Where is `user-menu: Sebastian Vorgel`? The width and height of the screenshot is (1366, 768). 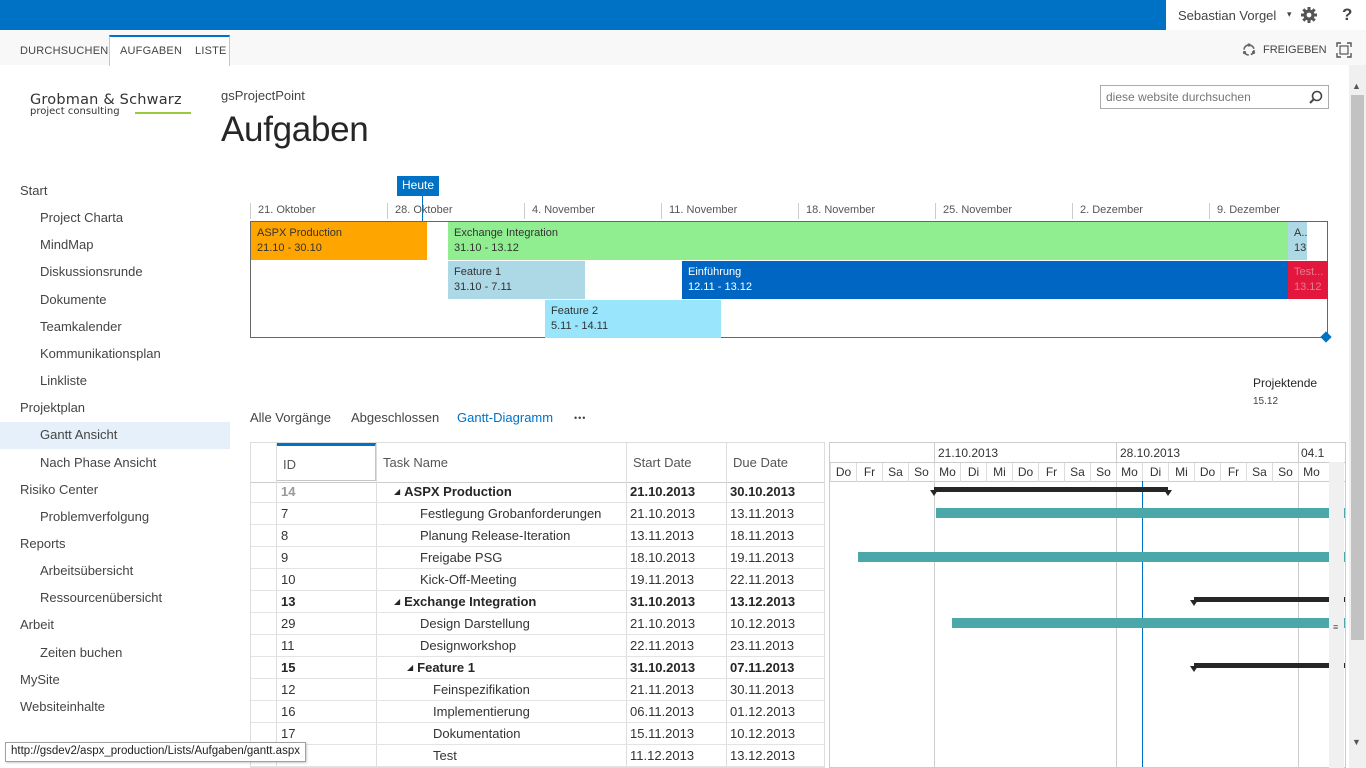
user-menu: Sebastian Vorgel is located at coordinates (1227, 15).